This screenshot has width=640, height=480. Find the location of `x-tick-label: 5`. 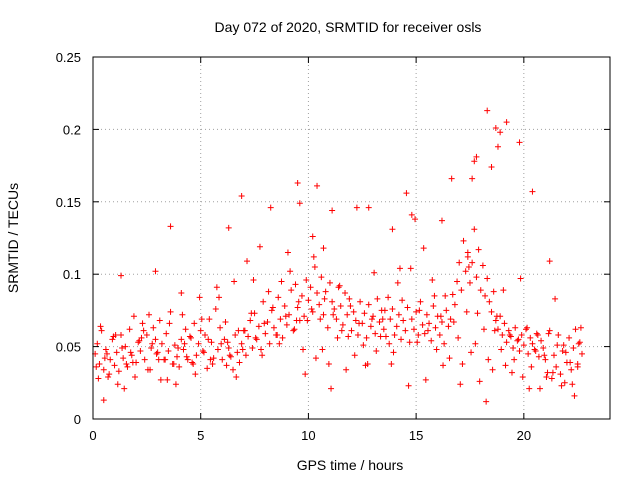

x-tick-label: 5 is located at coordinates (200, 435).